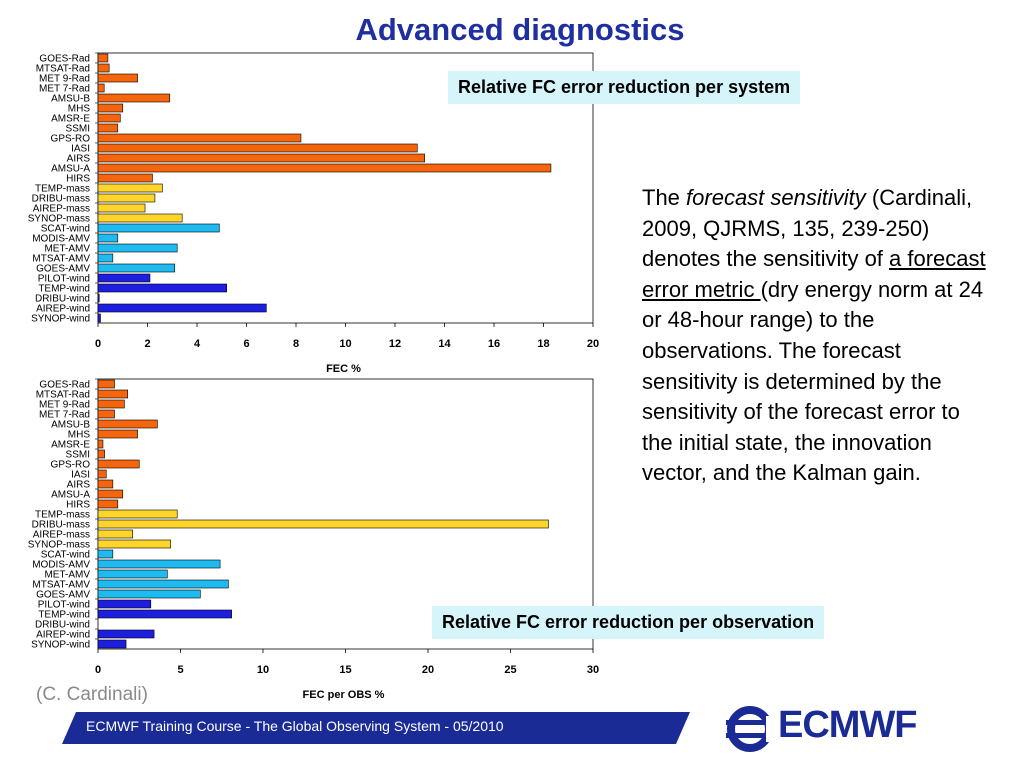 The width and height of the screenshot is (1024, 768). I want to click on chart1-category-label: DRIBU-mass, so click(61, 199).